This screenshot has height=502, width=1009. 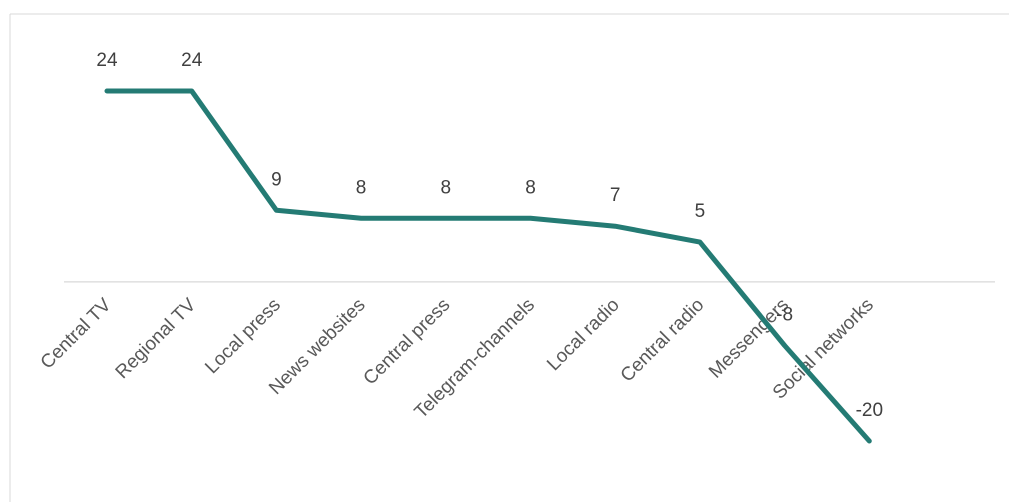 What do you see at coordinates (869, 410) in the screenshot?
I see `data-label: -20` at bounding box center [869, 410].